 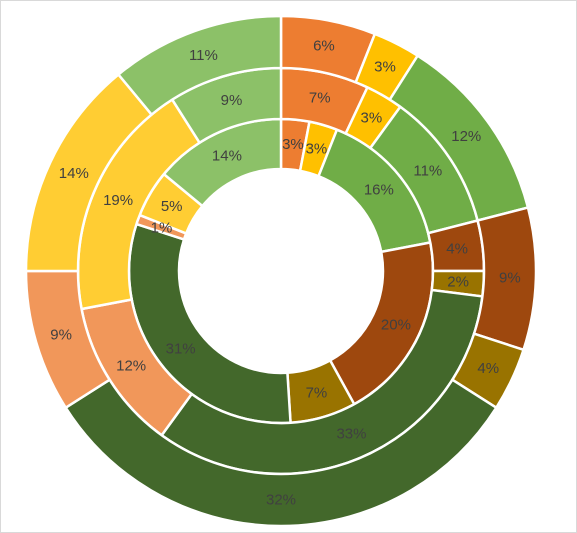 What do you see at coordinates (293, 144) in the screenshot?
I see `ring-1-label-1: 3%` at bounding box center [293, 144].